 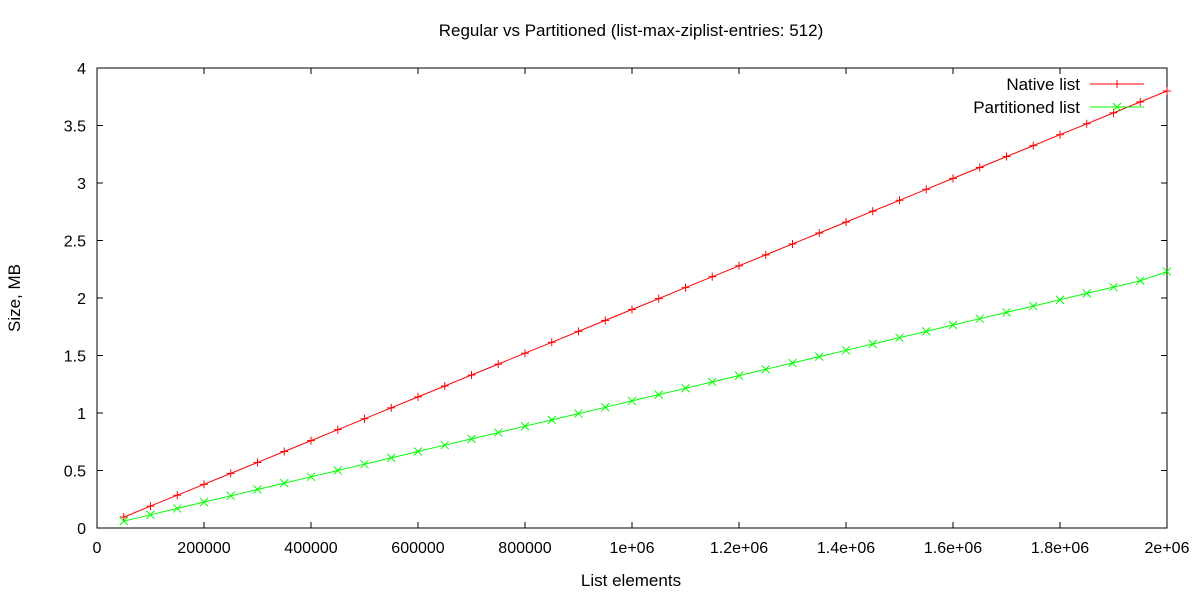 I want to click on x-tick-label: 2e+06, so click(x=1167, y=548).